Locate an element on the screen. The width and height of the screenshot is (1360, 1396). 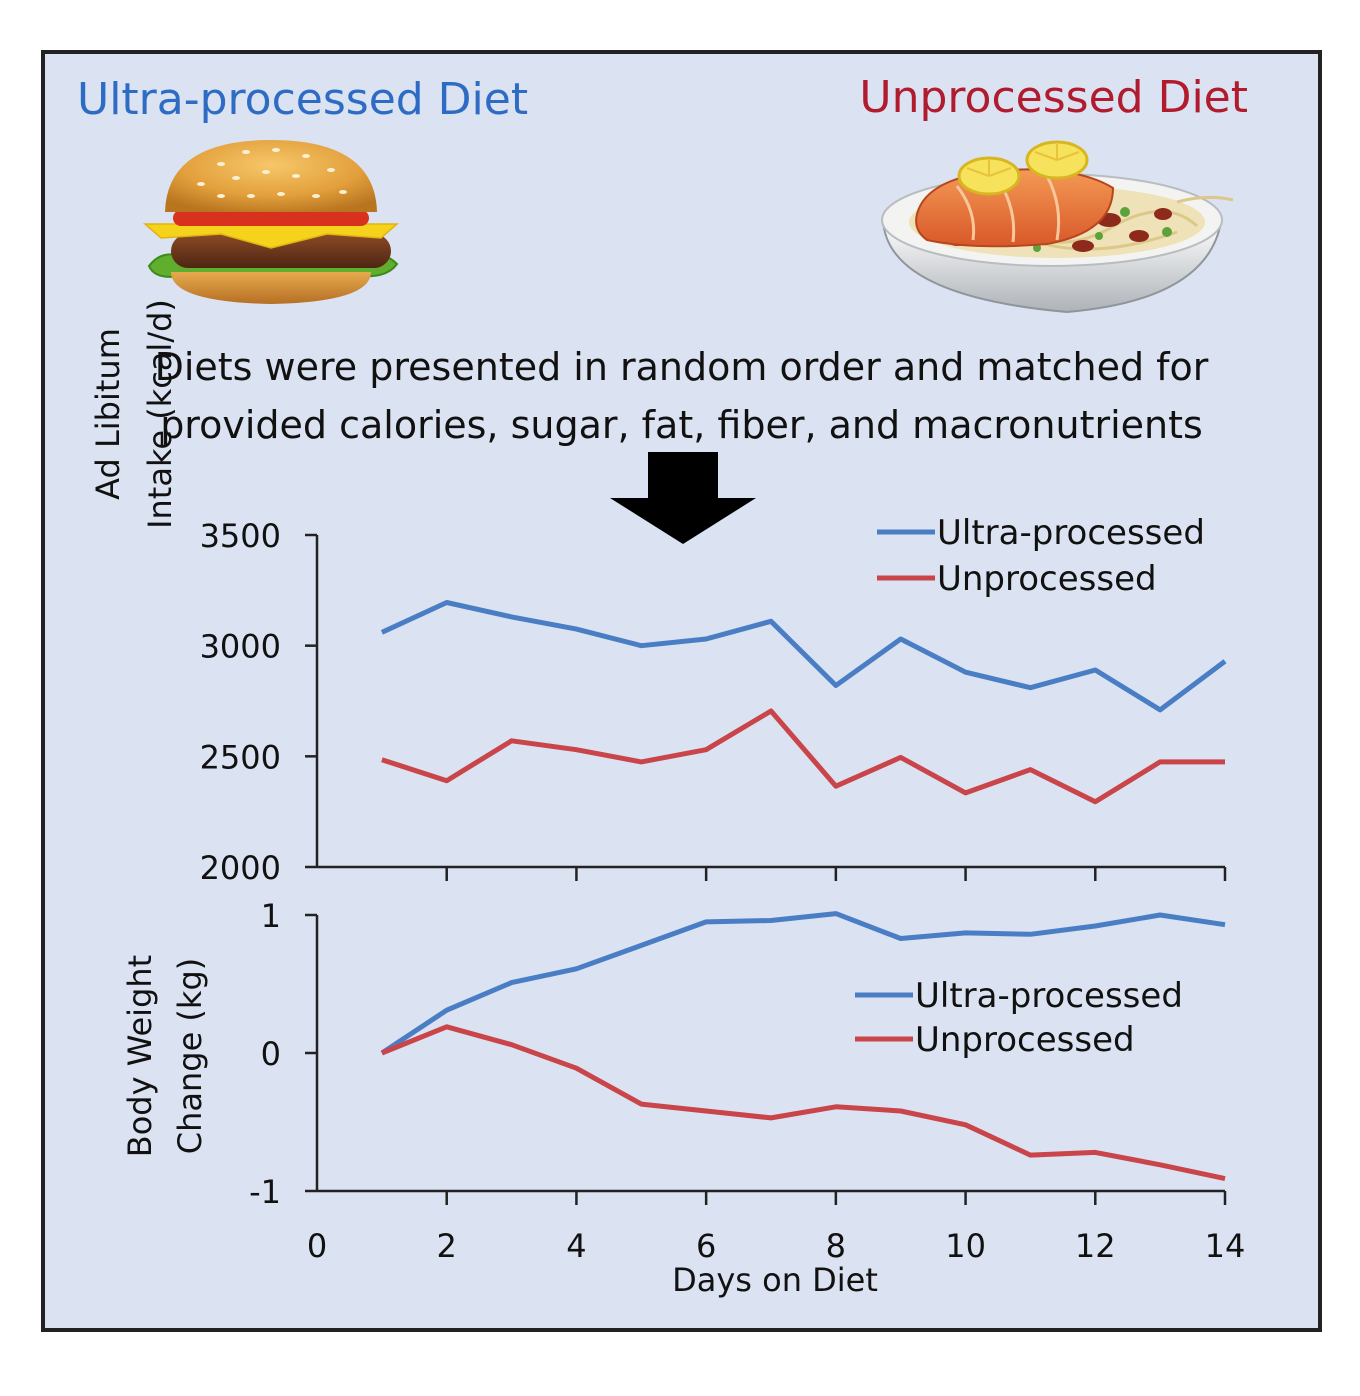
intake-y-tick-label: 2000 is located at coordinates (240, 868).